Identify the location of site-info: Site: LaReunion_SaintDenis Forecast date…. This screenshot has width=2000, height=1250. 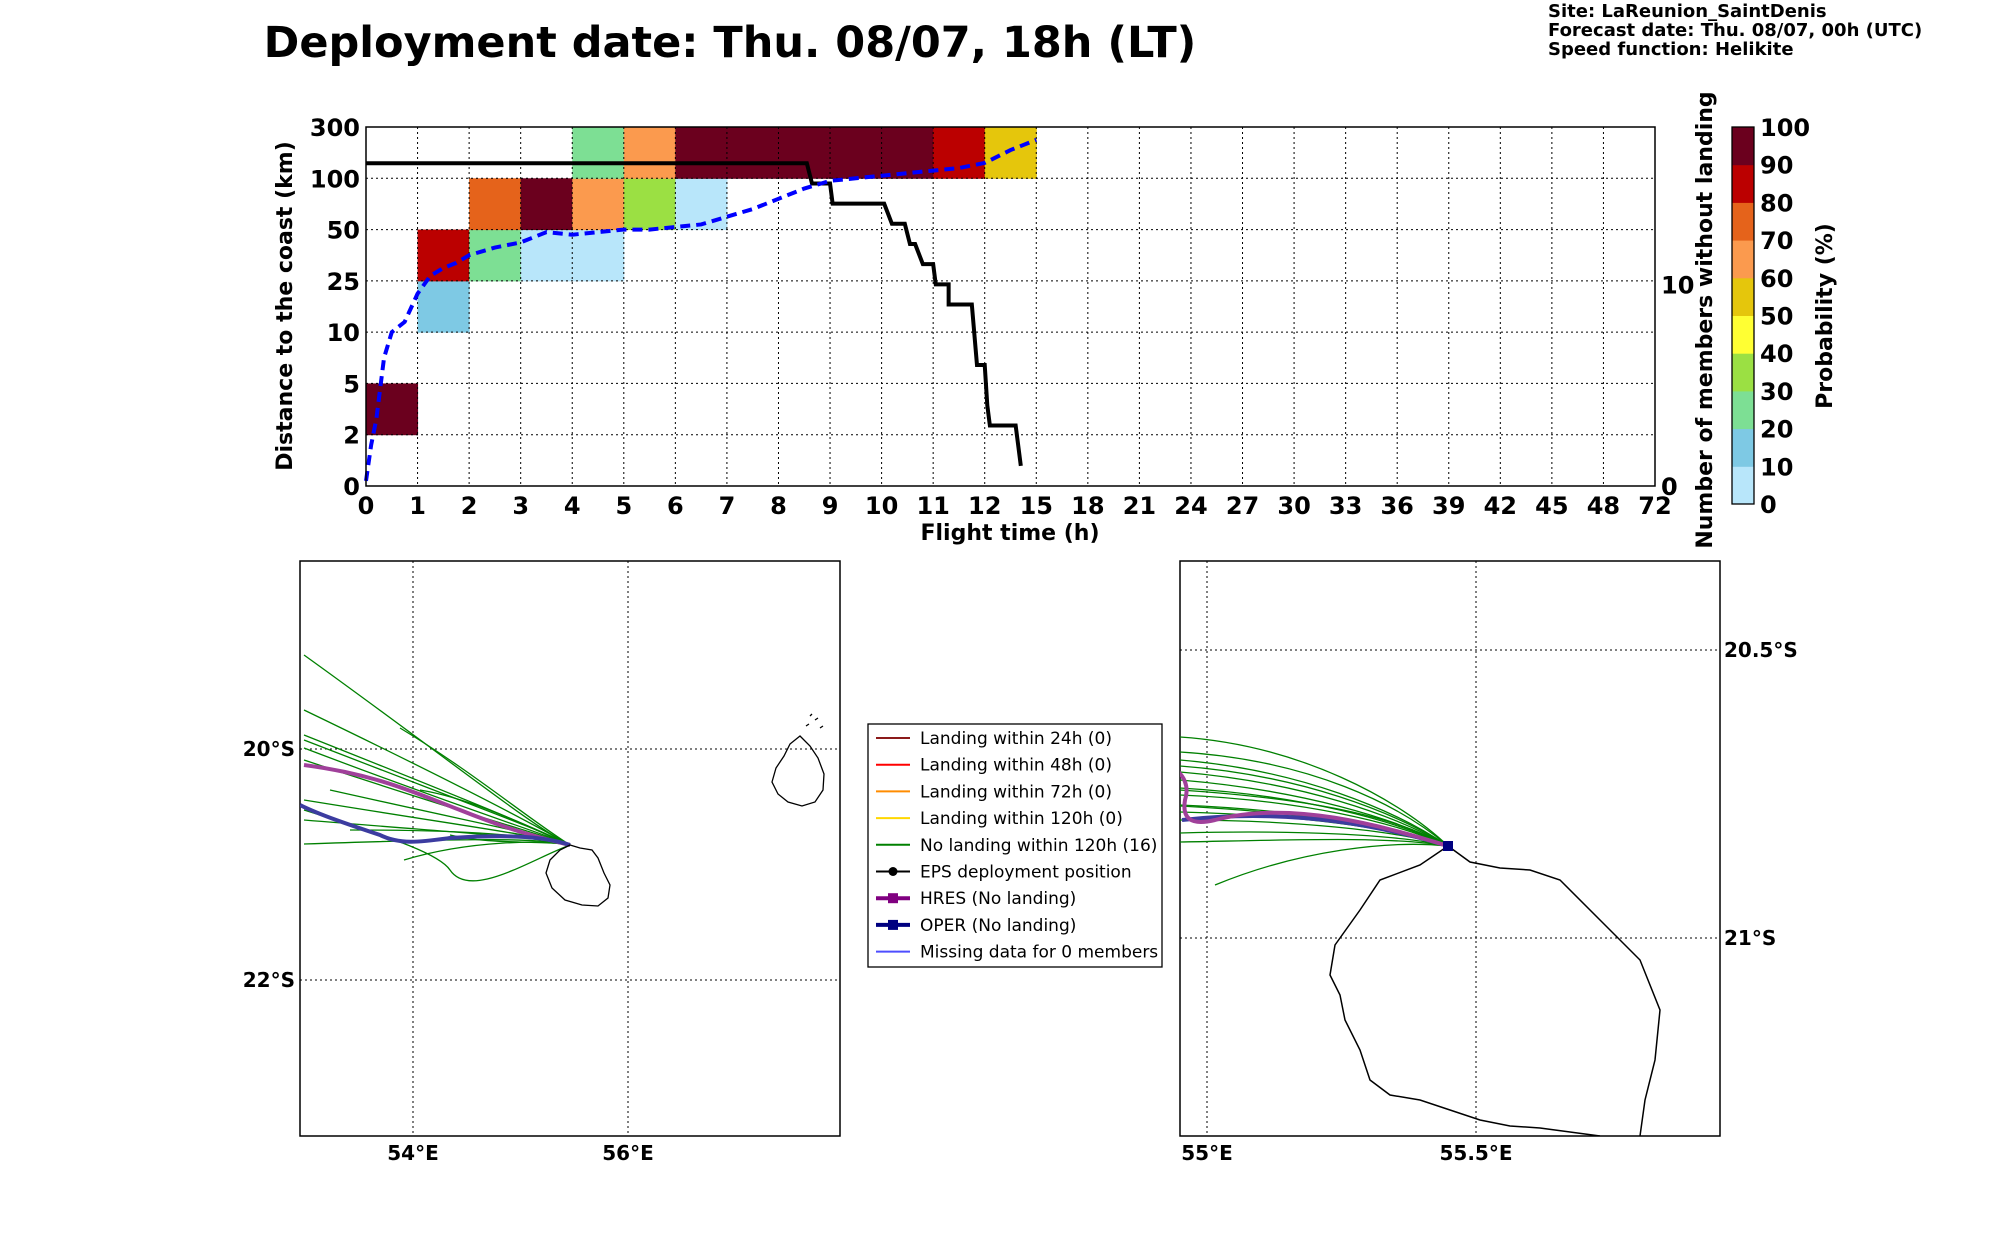
(1735, 30).